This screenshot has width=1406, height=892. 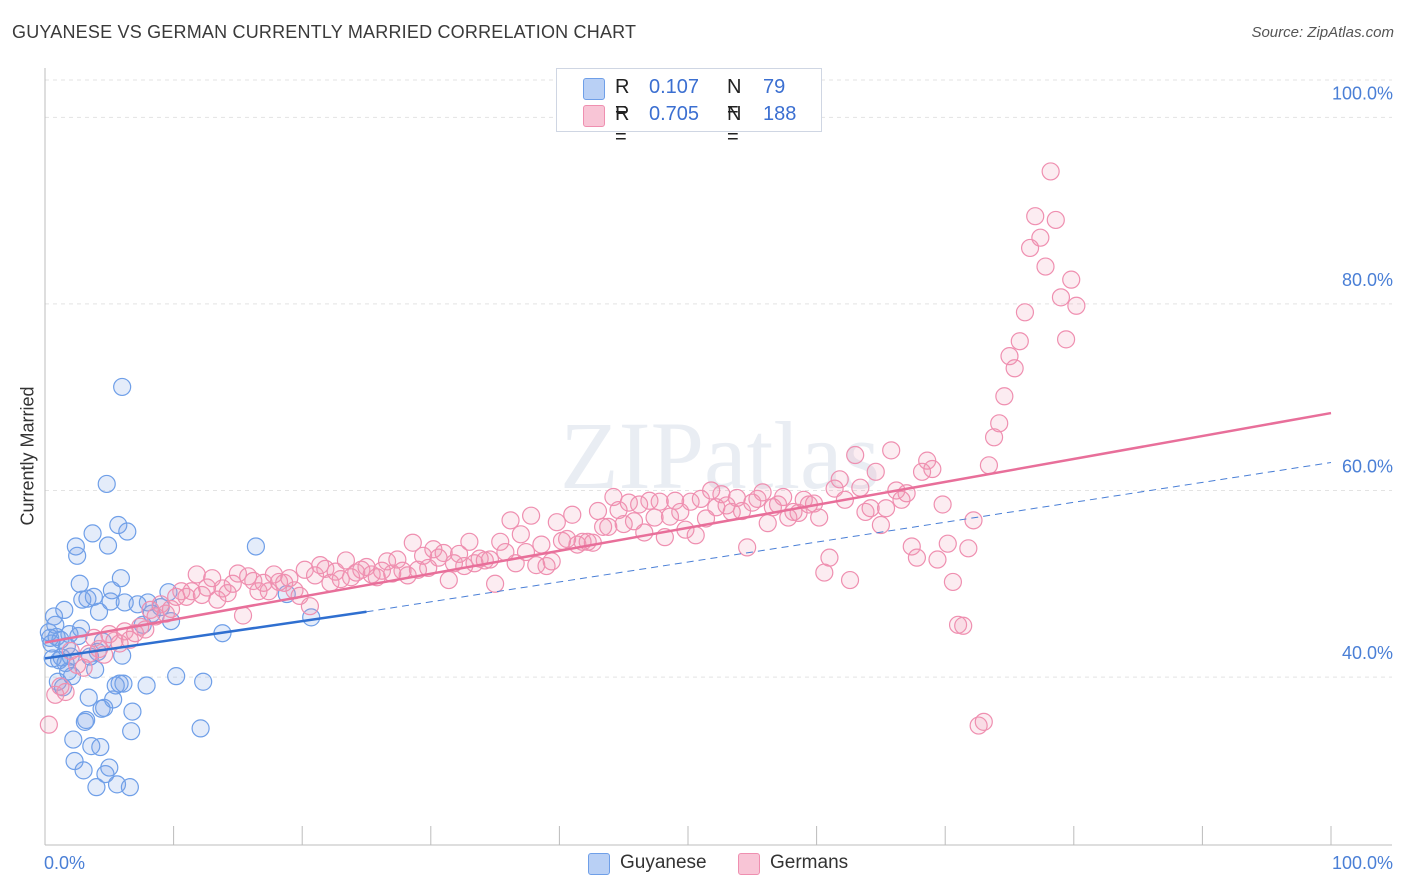 I want to click on correlation-legend: R = 0.107 N = 79 R = 0.705 N = 188, so click(x=689, y=108).